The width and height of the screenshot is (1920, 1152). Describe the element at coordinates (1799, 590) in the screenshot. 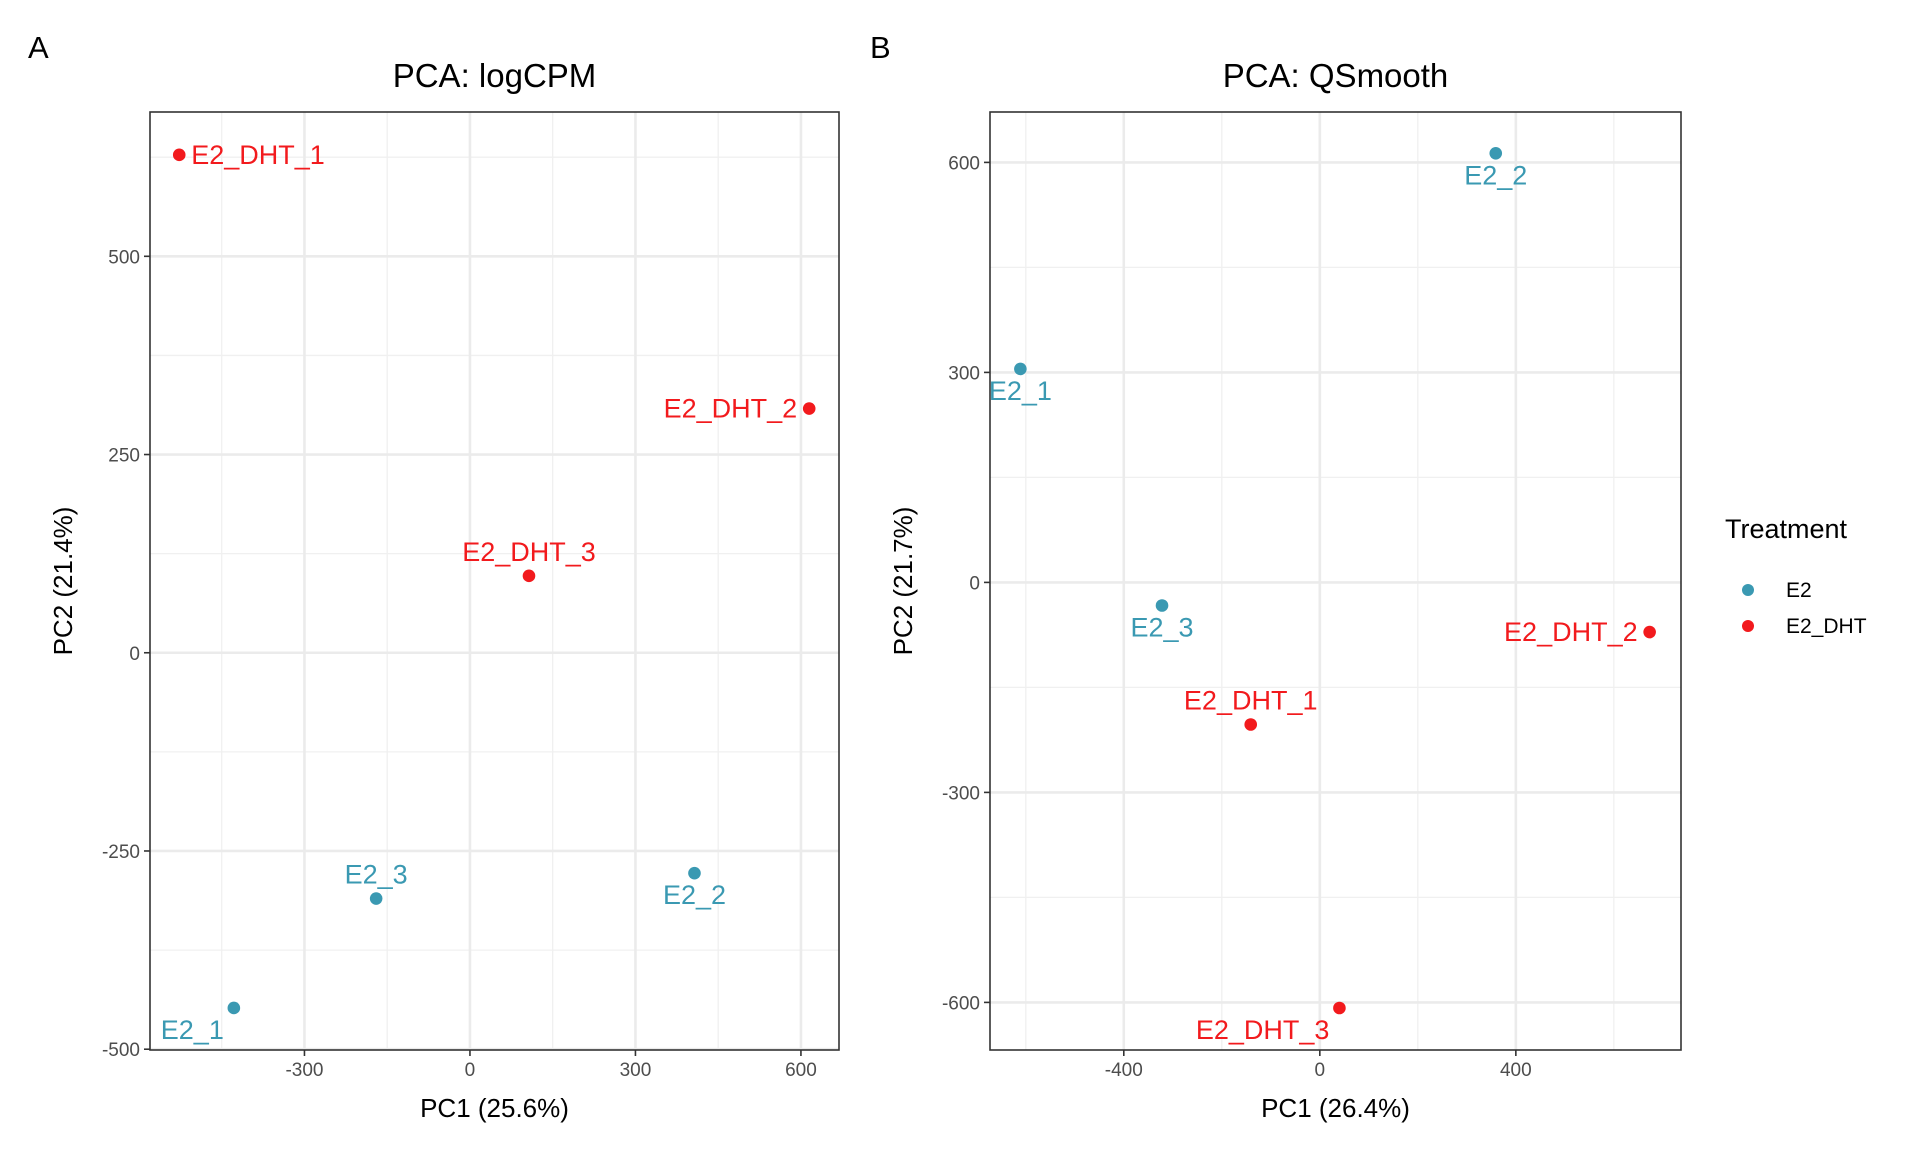

I see `legend-label-e2: E2` at that location.